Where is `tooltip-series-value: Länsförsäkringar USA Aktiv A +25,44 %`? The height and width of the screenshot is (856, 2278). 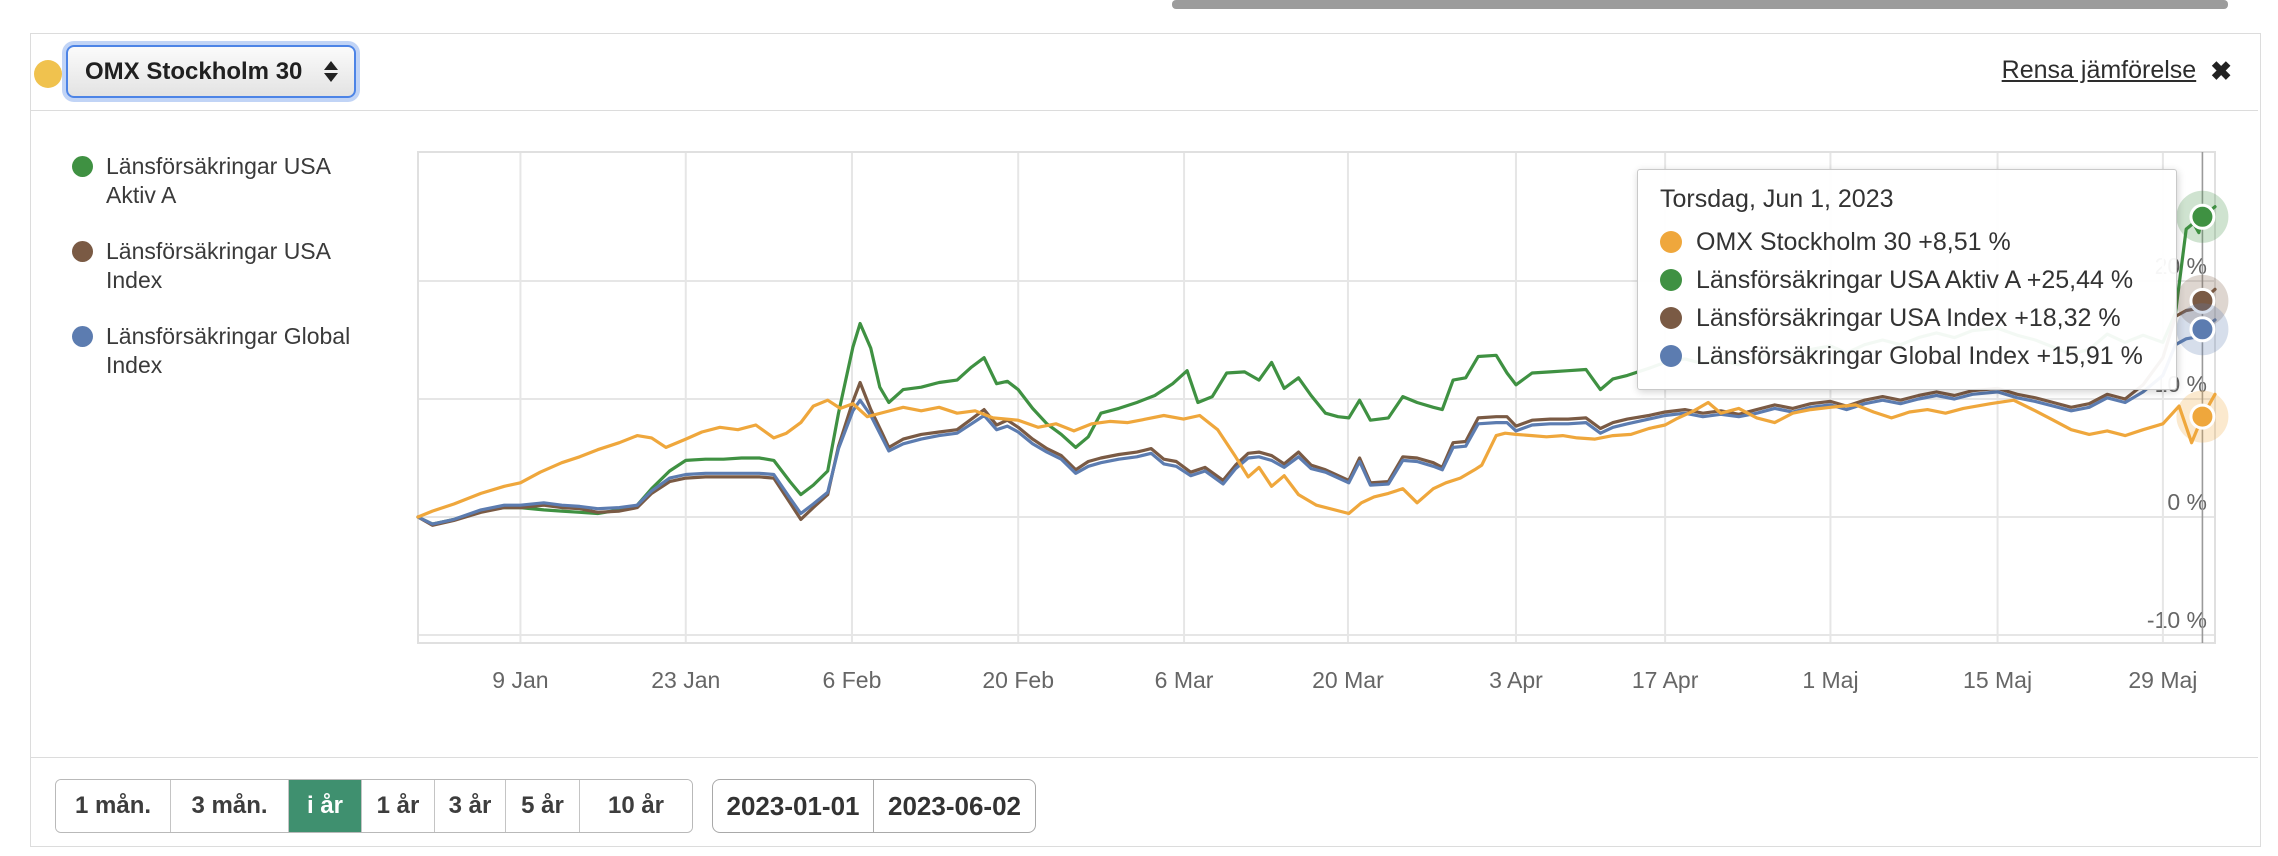
tooltip-series-value: Länsförsäkringar USA Aktiv A +25,44 % is located at coordinates (1915, 279).